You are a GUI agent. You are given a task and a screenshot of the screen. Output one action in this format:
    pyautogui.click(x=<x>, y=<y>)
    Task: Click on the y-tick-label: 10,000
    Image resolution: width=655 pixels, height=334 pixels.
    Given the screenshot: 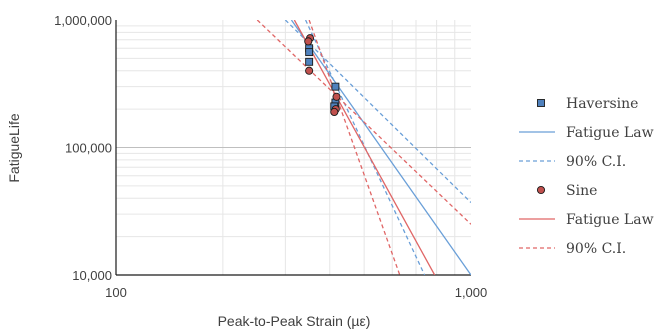 What is the action you would take?
    pyautogui.click(x=92, y=275)
    